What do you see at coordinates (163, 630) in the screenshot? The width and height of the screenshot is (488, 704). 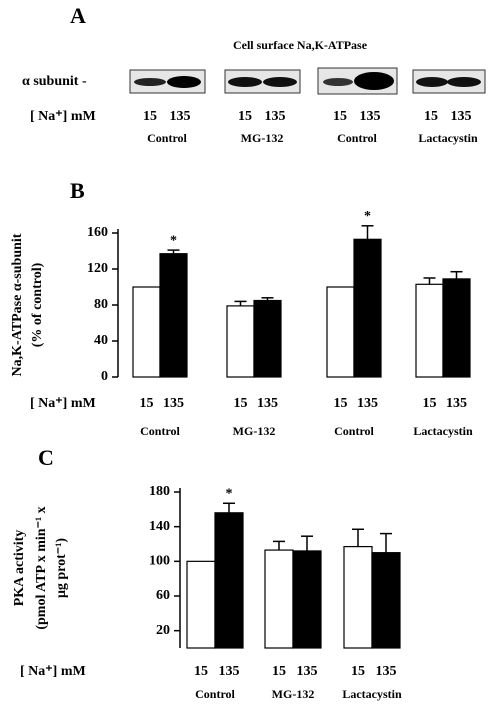 I see `y-tick-label: 20` at bounding box center [163, 630].